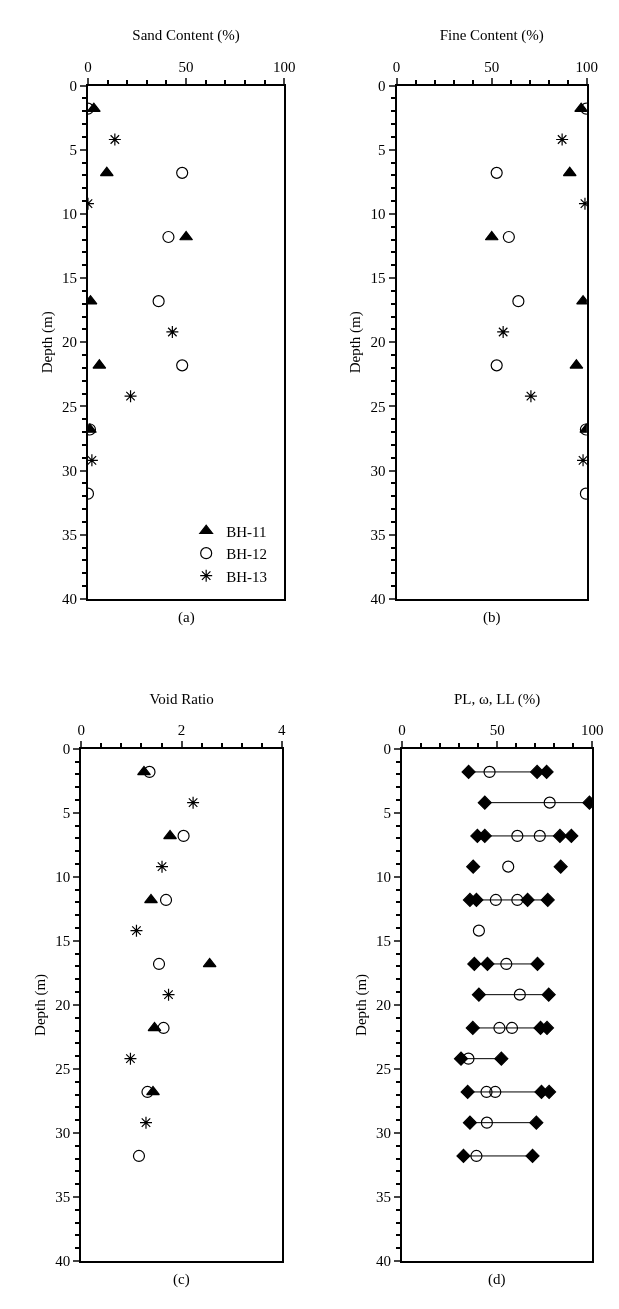 Image resolution: width=619 pixels, height=1309 pixels. Describe the element at coordinates (497, 1279) in the screenshot. I see `text: (d)` at that location.